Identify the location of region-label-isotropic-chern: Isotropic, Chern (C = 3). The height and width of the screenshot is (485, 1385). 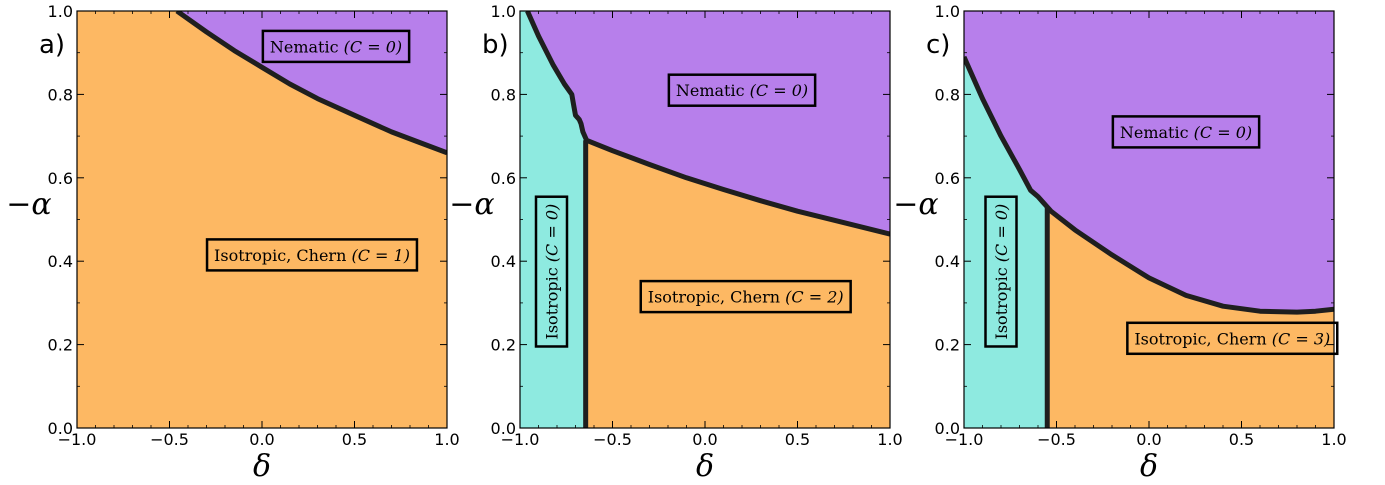
(1232, 338).